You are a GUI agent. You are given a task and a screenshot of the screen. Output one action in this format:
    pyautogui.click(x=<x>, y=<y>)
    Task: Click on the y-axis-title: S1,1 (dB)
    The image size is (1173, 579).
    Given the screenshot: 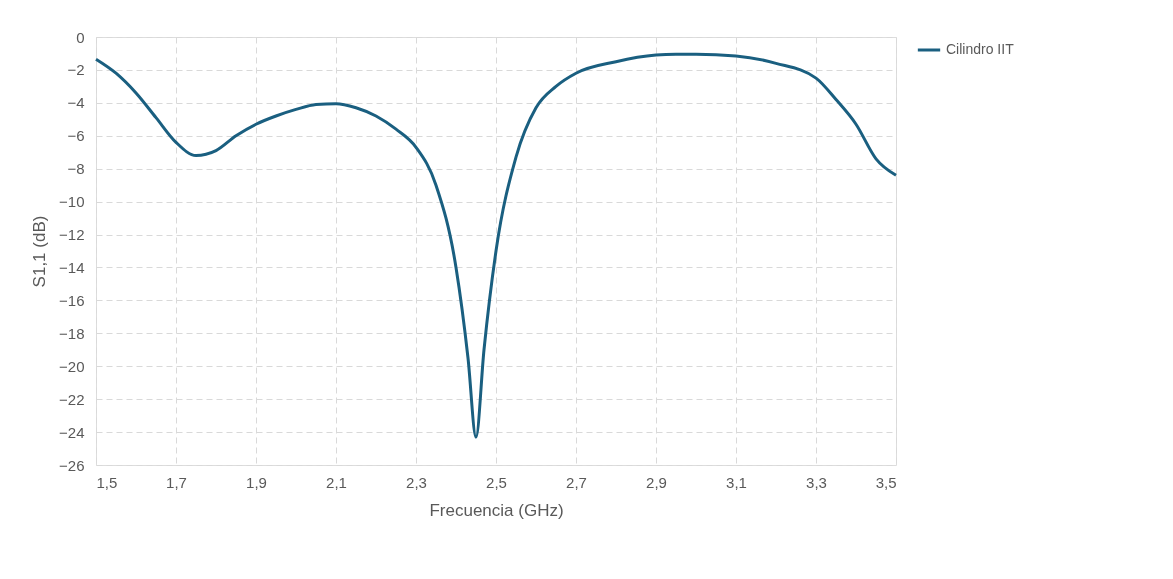 What is the action you would take?
    pyautogui.click(x=40, y=251)
    